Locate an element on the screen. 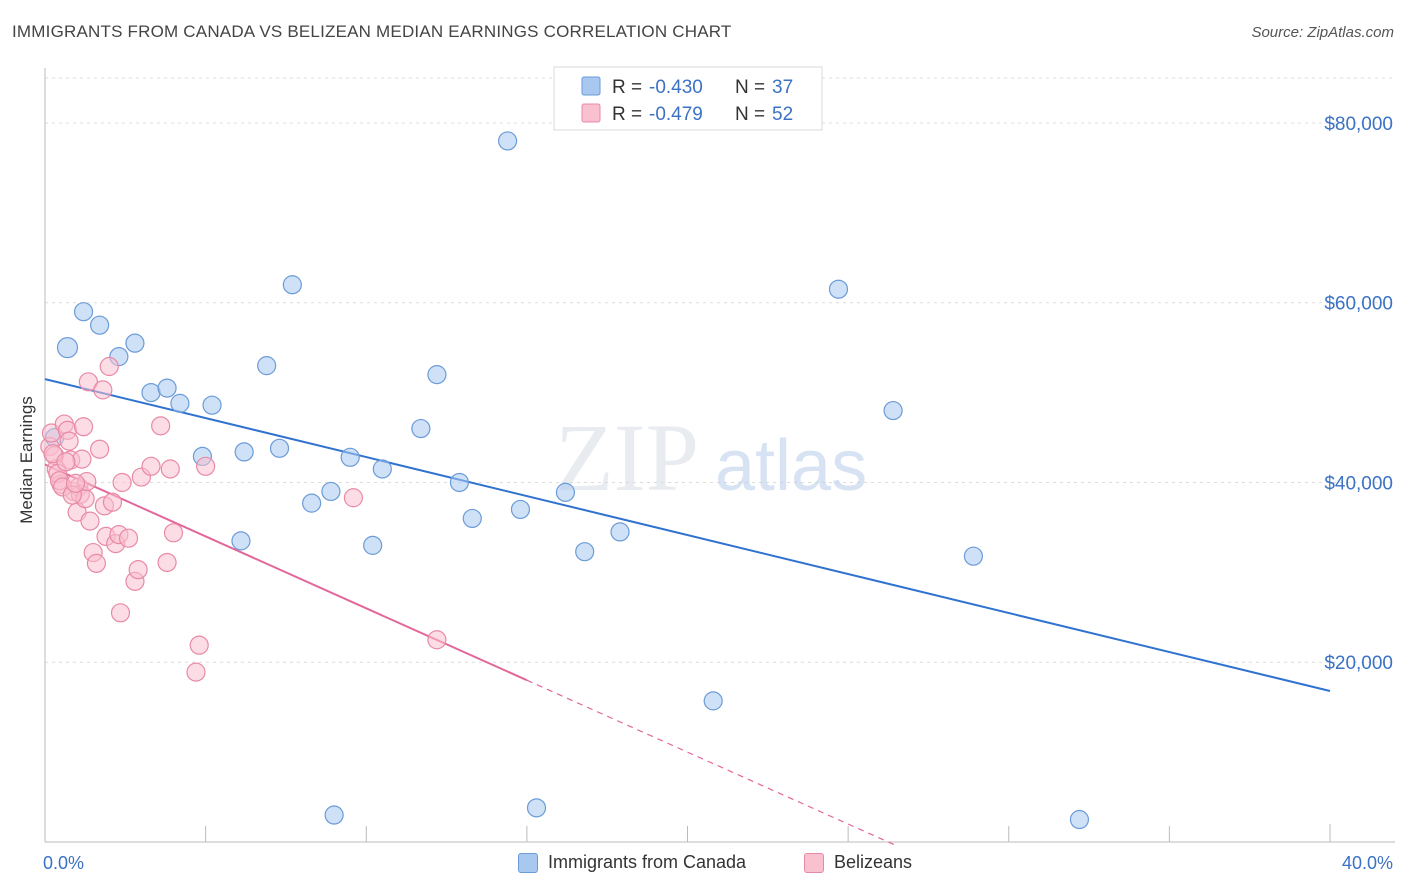 The height and width of the screenshot is (892, 1406). legend-label-belizeans: Belizeans is located at coordinates (873, 862).